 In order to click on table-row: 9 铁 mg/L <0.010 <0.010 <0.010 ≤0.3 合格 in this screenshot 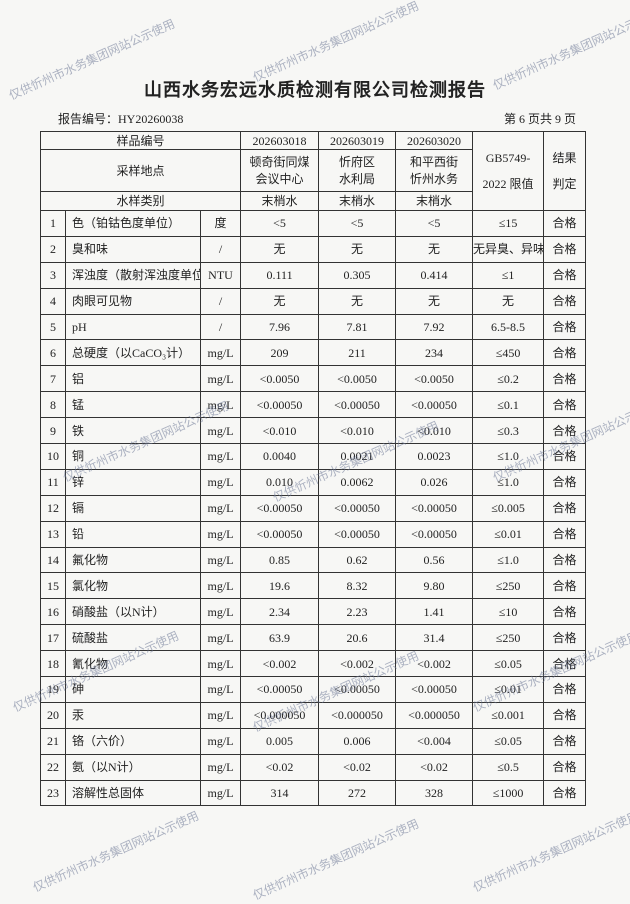, I will do `click(313, 431)`.